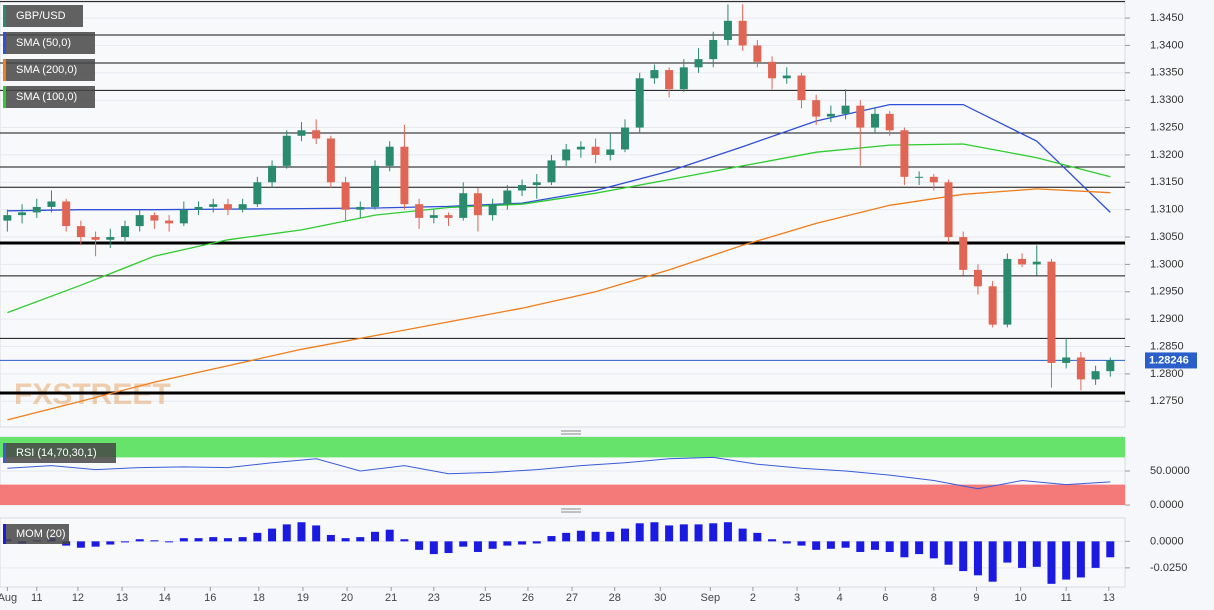 Image resolution: width=1214 pixels, height=610 pixels. What do you see at coordinates (485, 598) in the screenshot?
I see `x-tick-label: 25` at bounding box center [485, 598].